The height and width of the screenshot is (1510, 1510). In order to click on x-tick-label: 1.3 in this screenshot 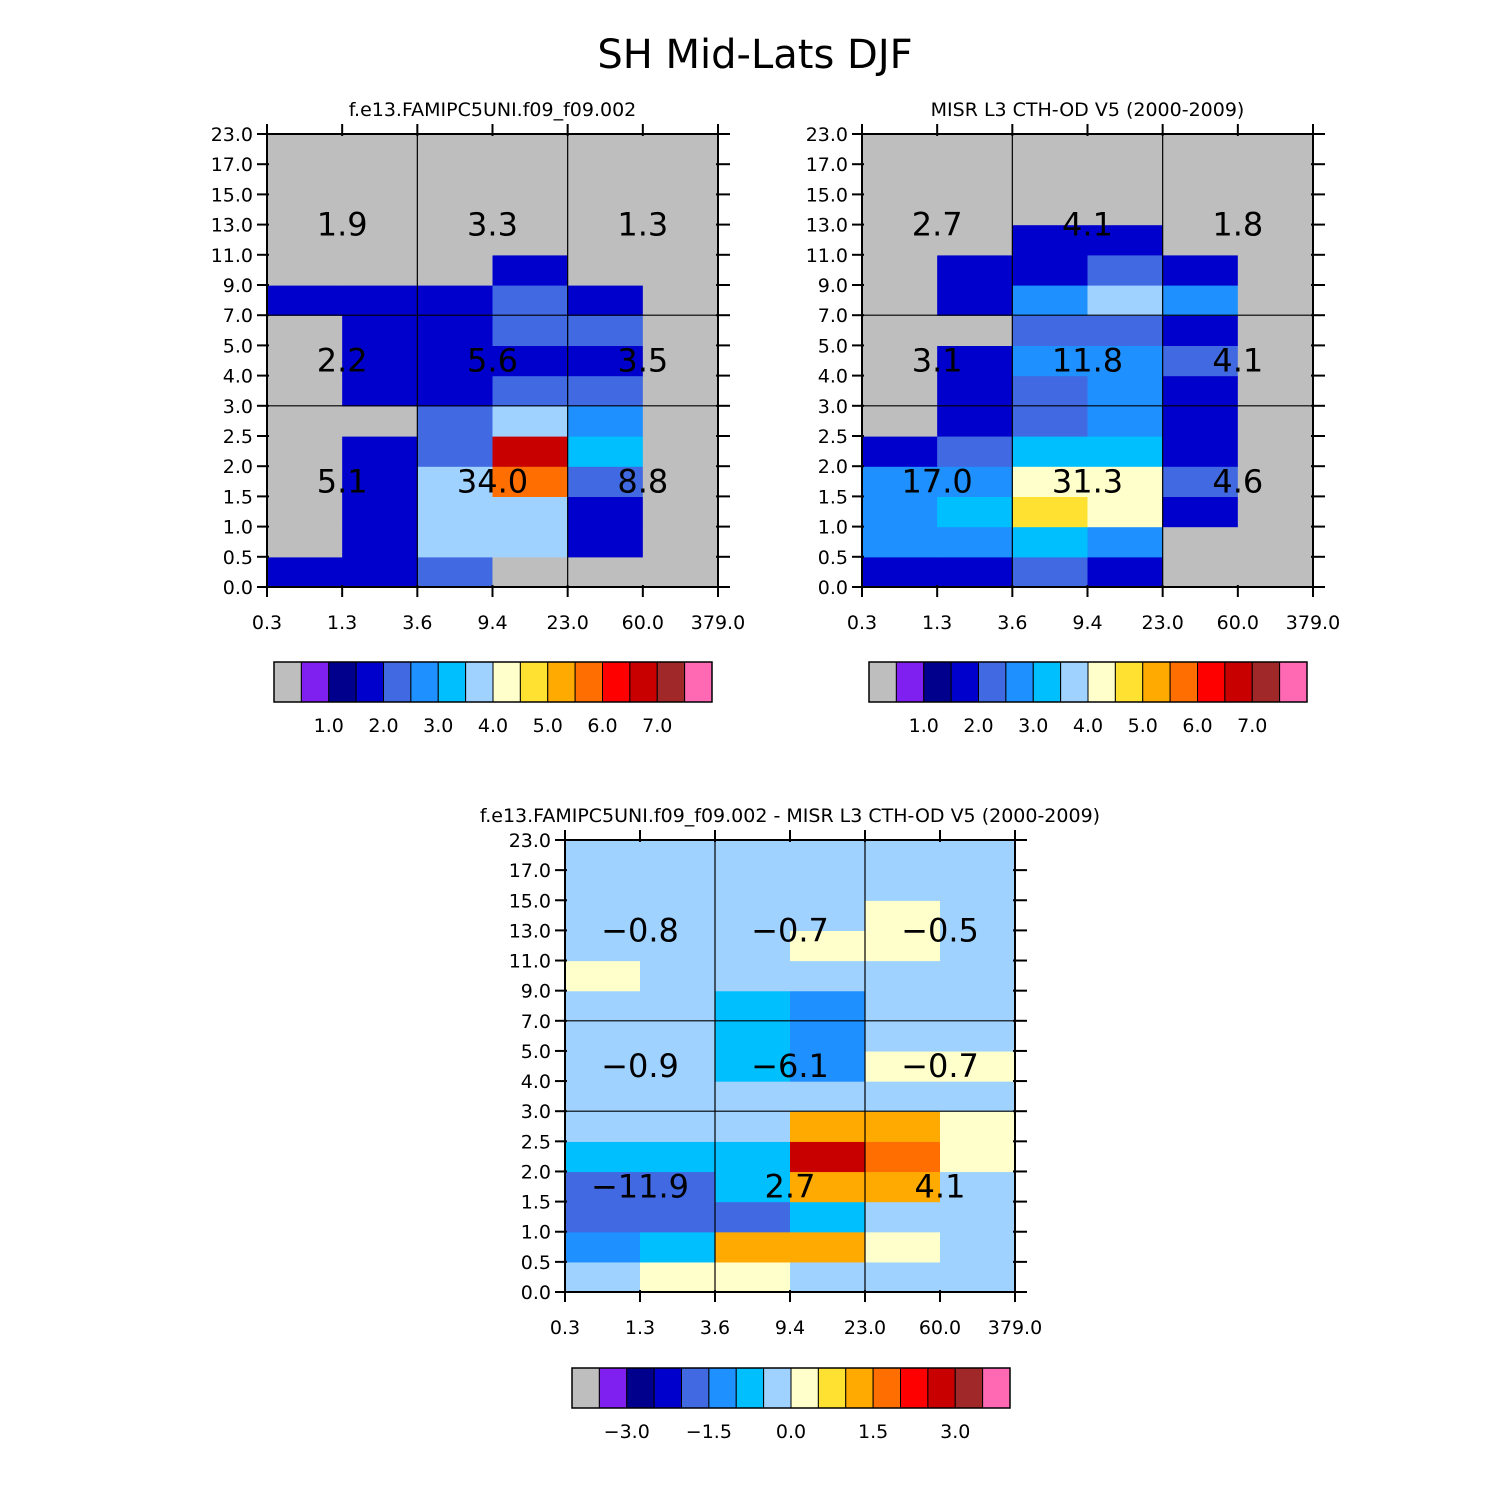, I will do `click(640, 1328)`.